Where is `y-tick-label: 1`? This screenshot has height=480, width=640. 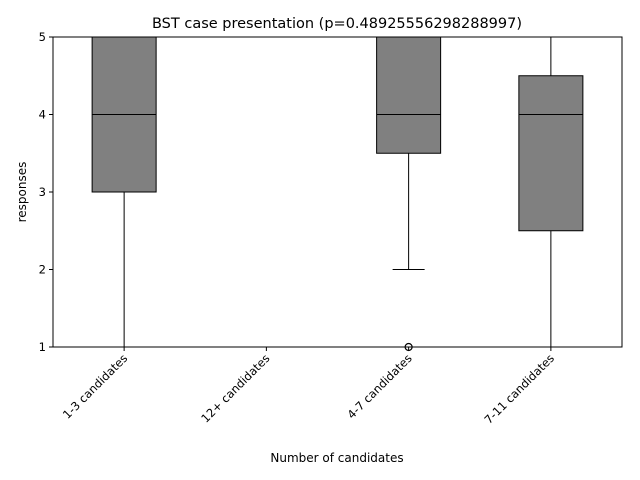 y-tick-label: 1 is located at coordinates (42, 347).